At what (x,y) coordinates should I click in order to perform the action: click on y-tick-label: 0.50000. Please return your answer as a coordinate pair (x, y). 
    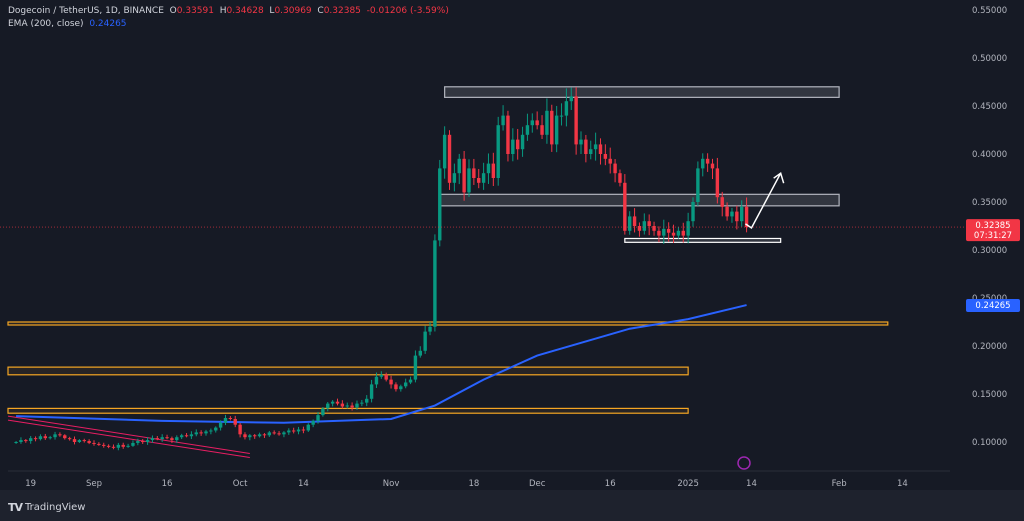
    Looking at the image, I should click on (989, 59).